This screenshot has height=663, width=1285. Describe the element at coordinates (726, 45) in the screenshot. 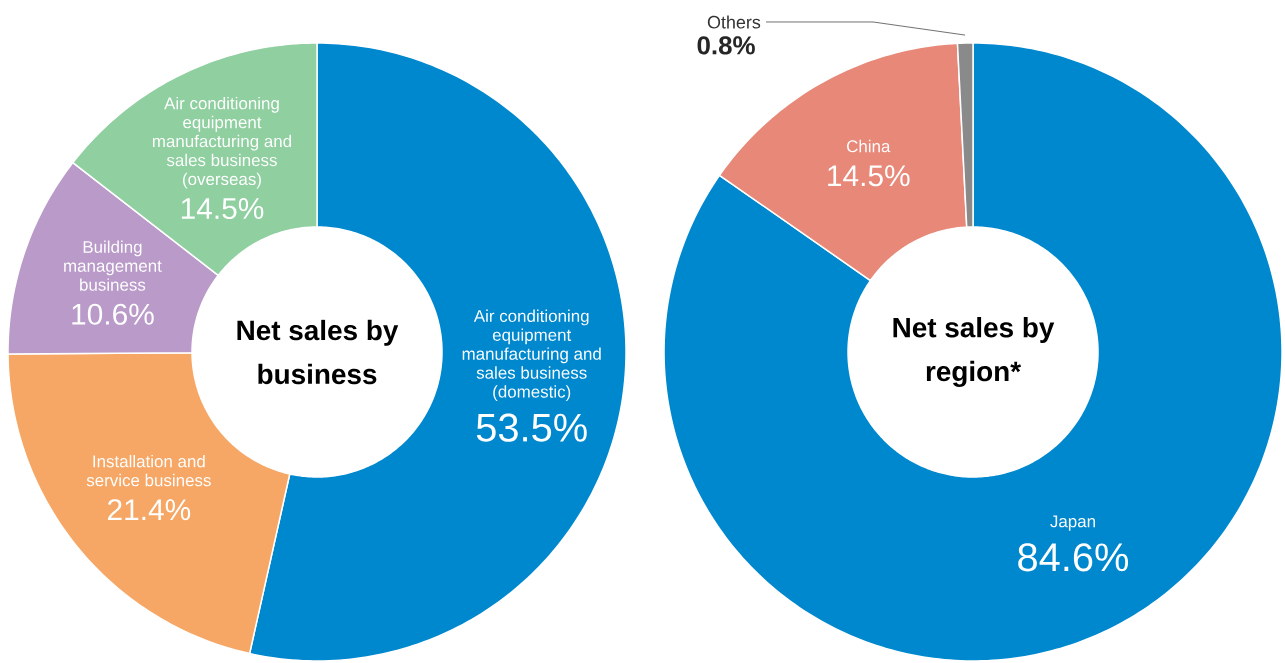

I see `data-label: 0.8%` at that location.